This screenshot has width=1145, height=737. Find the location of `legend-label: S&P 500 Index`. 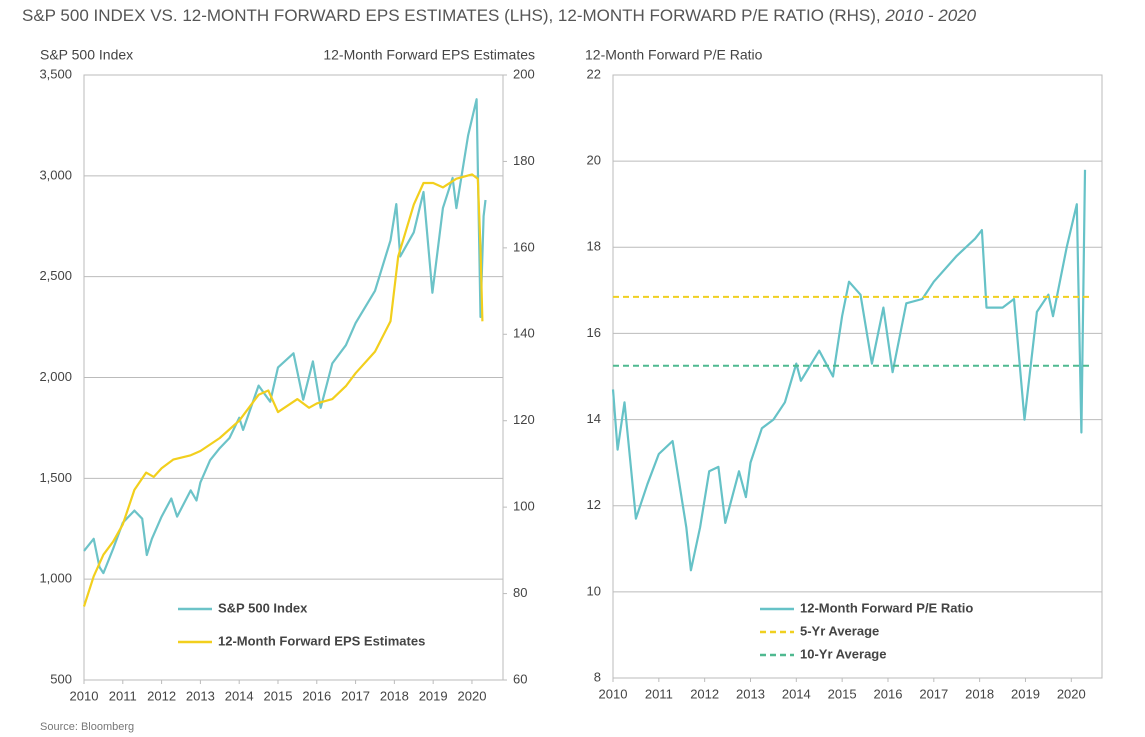

legend-label: S&P 500 Index is located at coordinates (263, 607).